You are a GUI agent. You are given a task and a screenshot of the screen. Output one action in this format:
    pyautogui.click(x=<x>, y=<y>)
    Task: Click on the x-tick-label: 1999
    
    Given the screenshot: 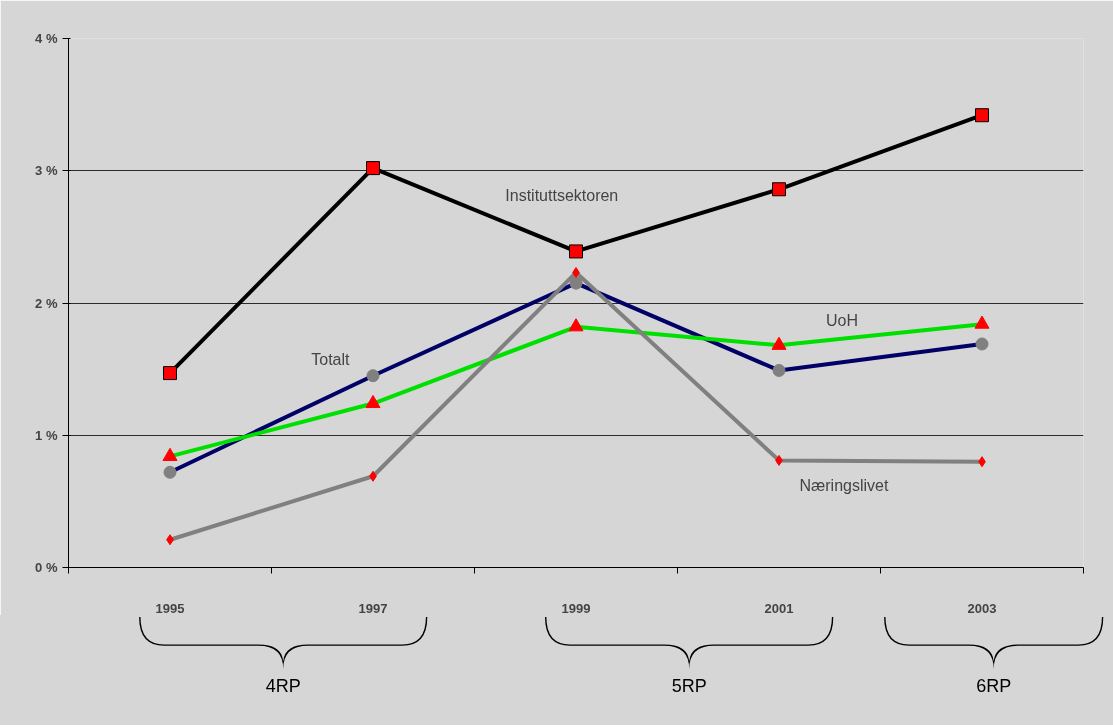 What is the action you would take?
    pyautogui.click(x=576, y=608)
    